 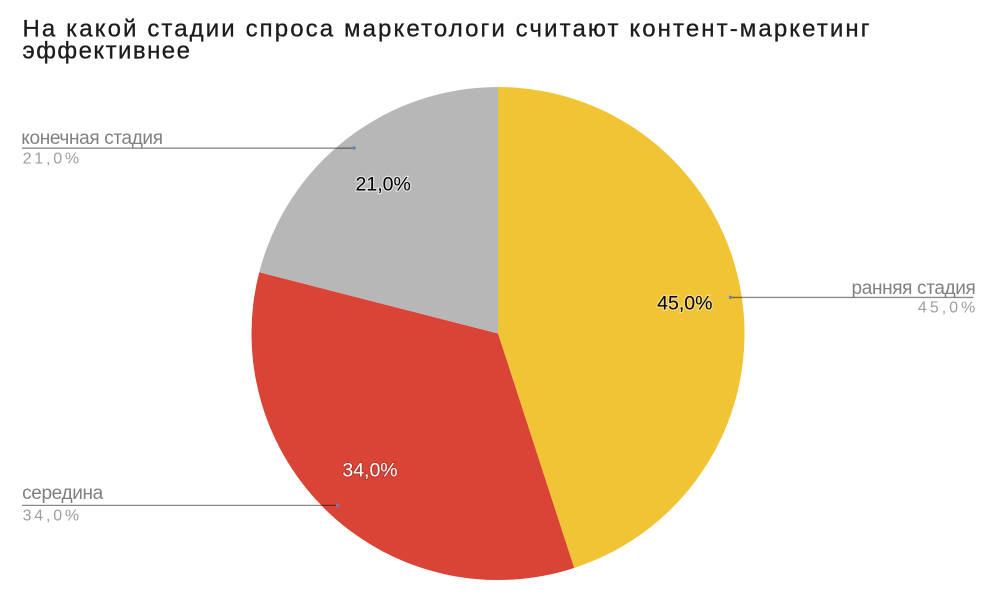 What do you see at coordinates (914, 288) in the screenshot?
I see `svg-text: ранняя стадия` at bounding box center [914, 288].